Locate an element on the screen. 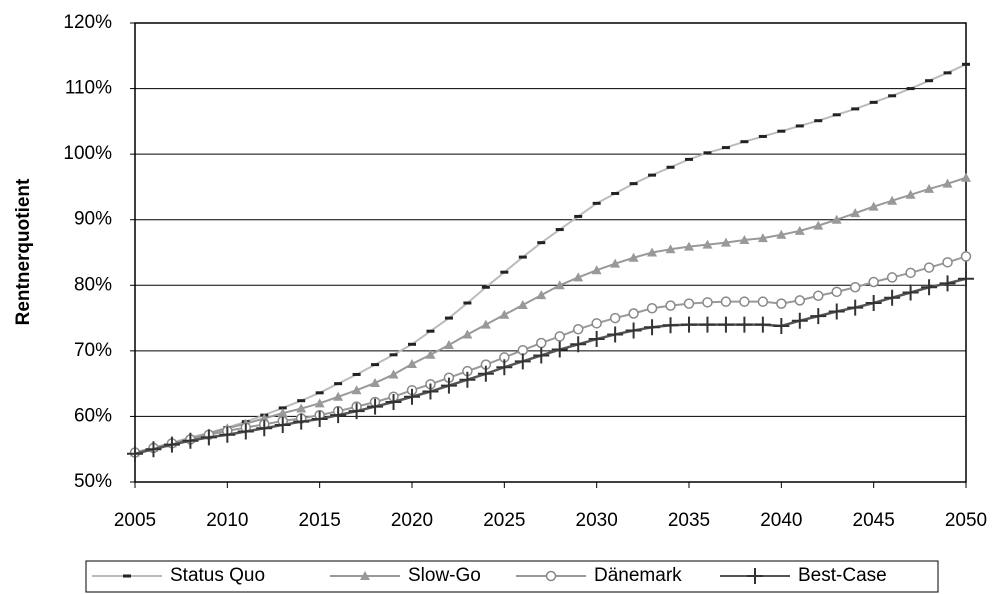 The width and height of the screenshot is (1004, 594). x-tick-label: 2030 is located at coordinates (597, 520).